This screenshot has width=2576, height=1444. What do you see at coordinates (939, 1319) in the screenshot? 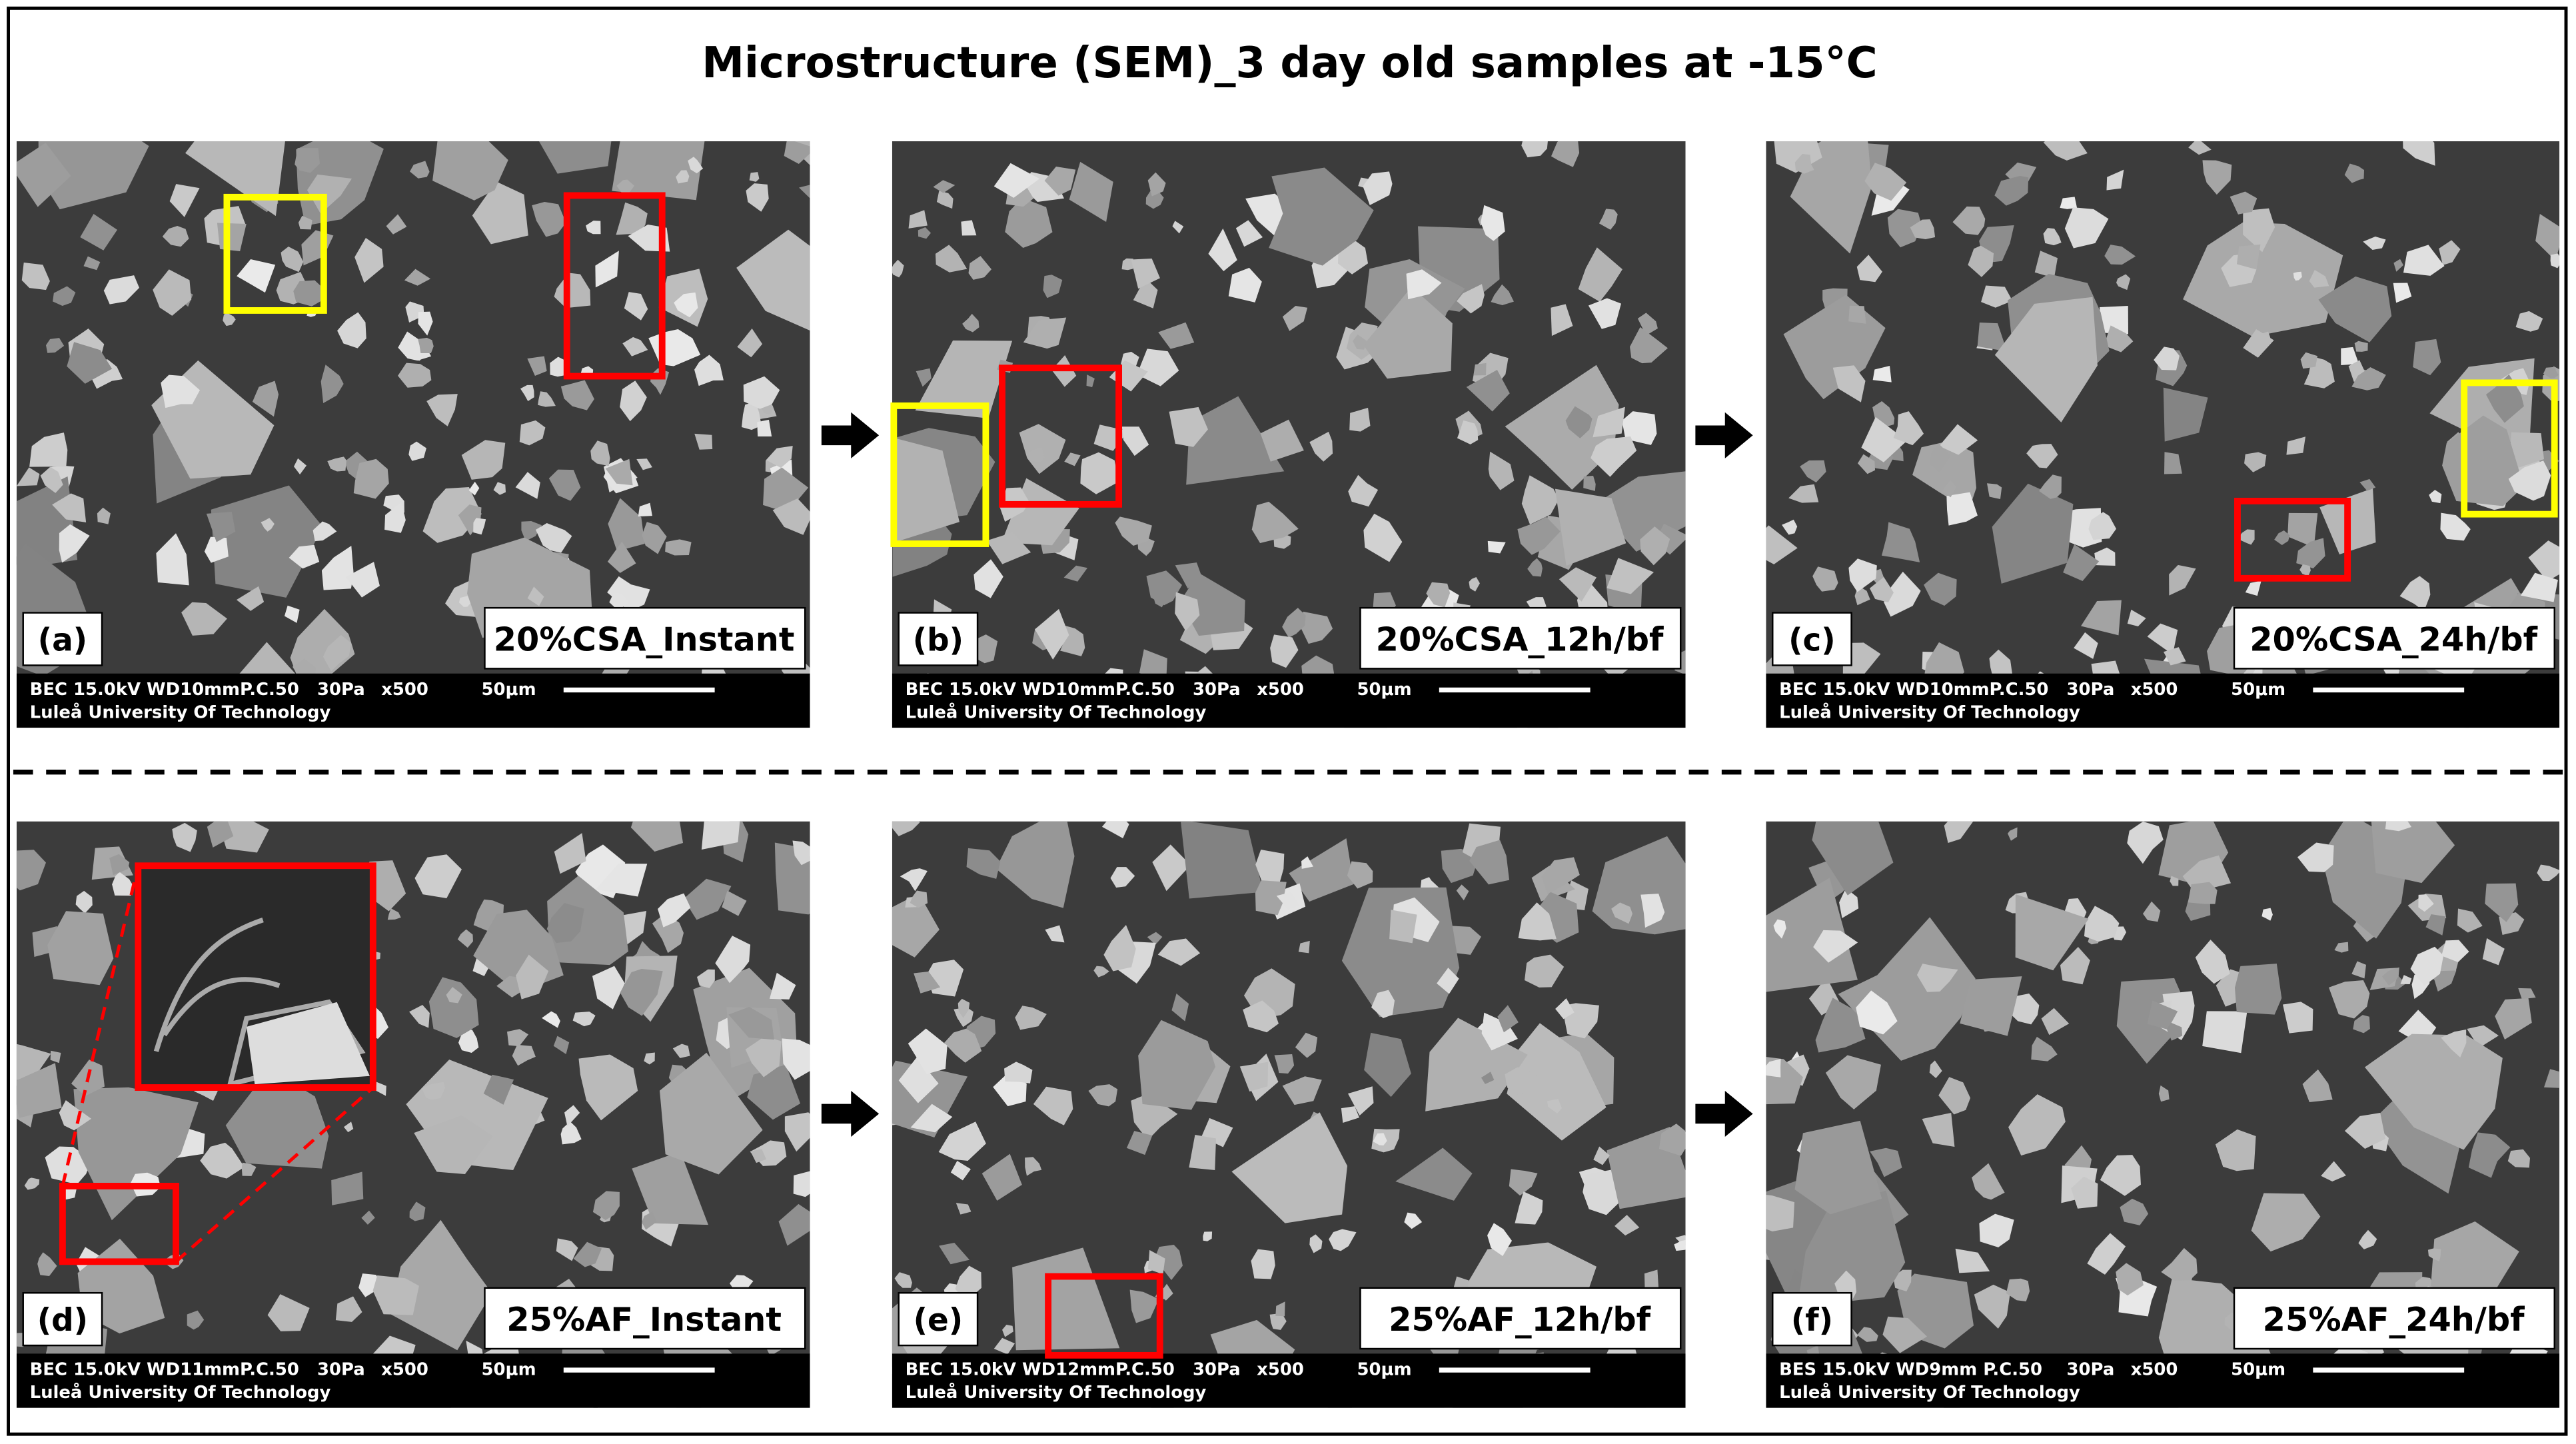
I see `label-box` at bounding box center [939, 1319].